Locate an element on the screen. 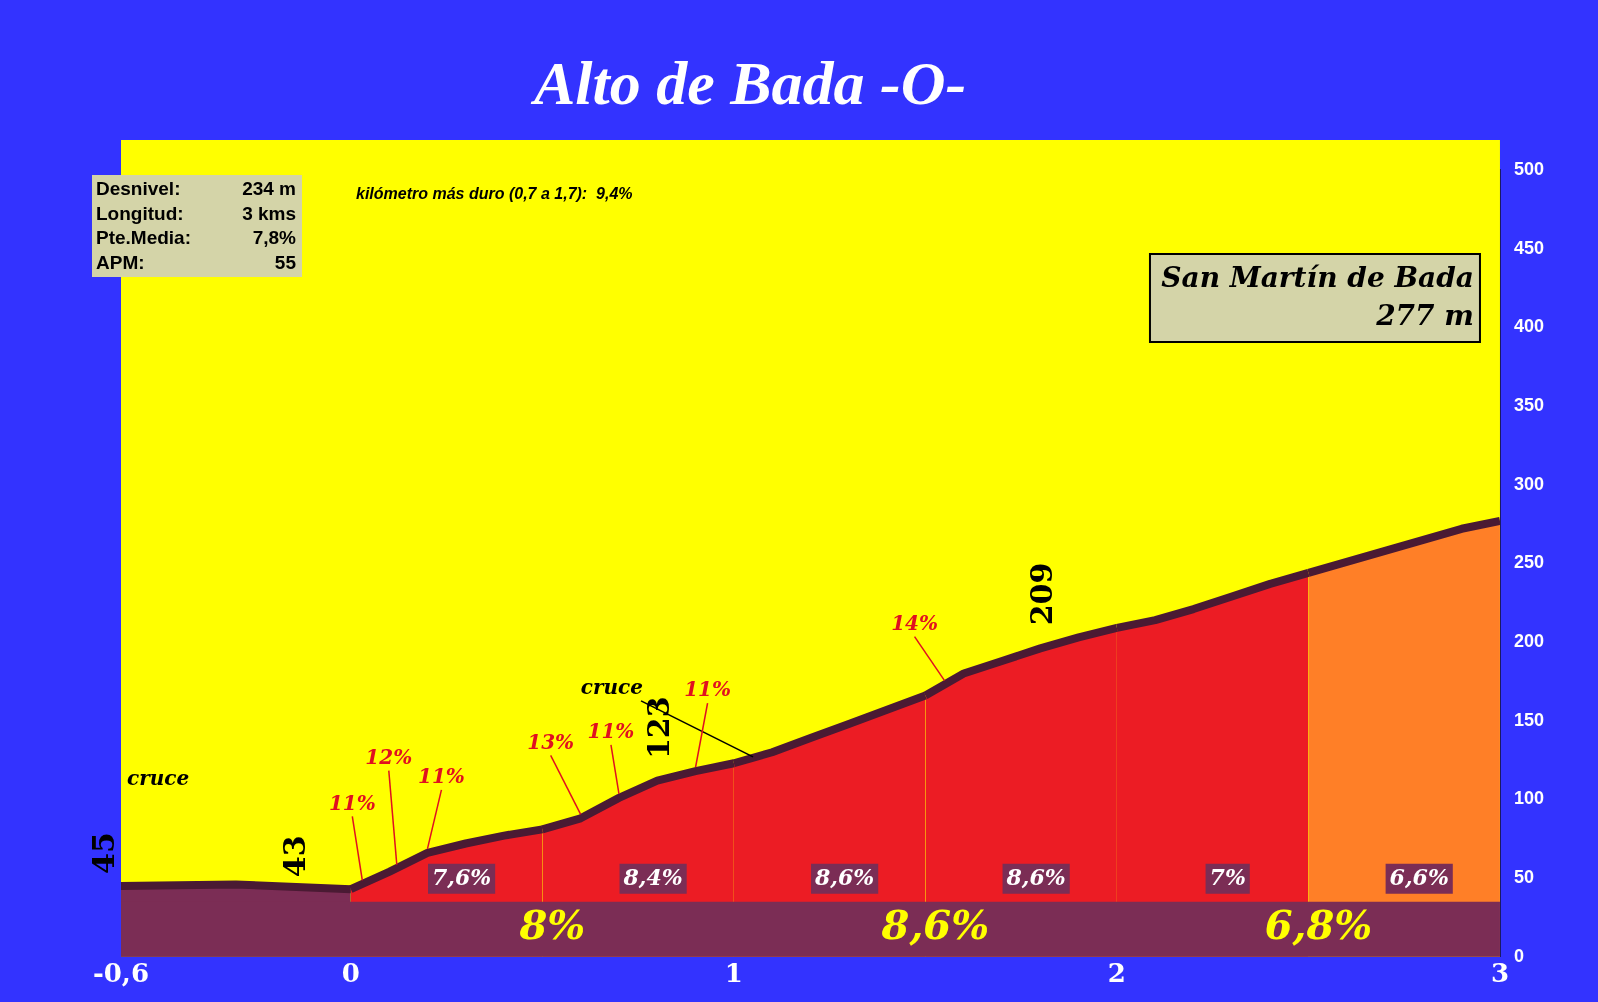  annotation: 12% is located at coordinates (389, 756).